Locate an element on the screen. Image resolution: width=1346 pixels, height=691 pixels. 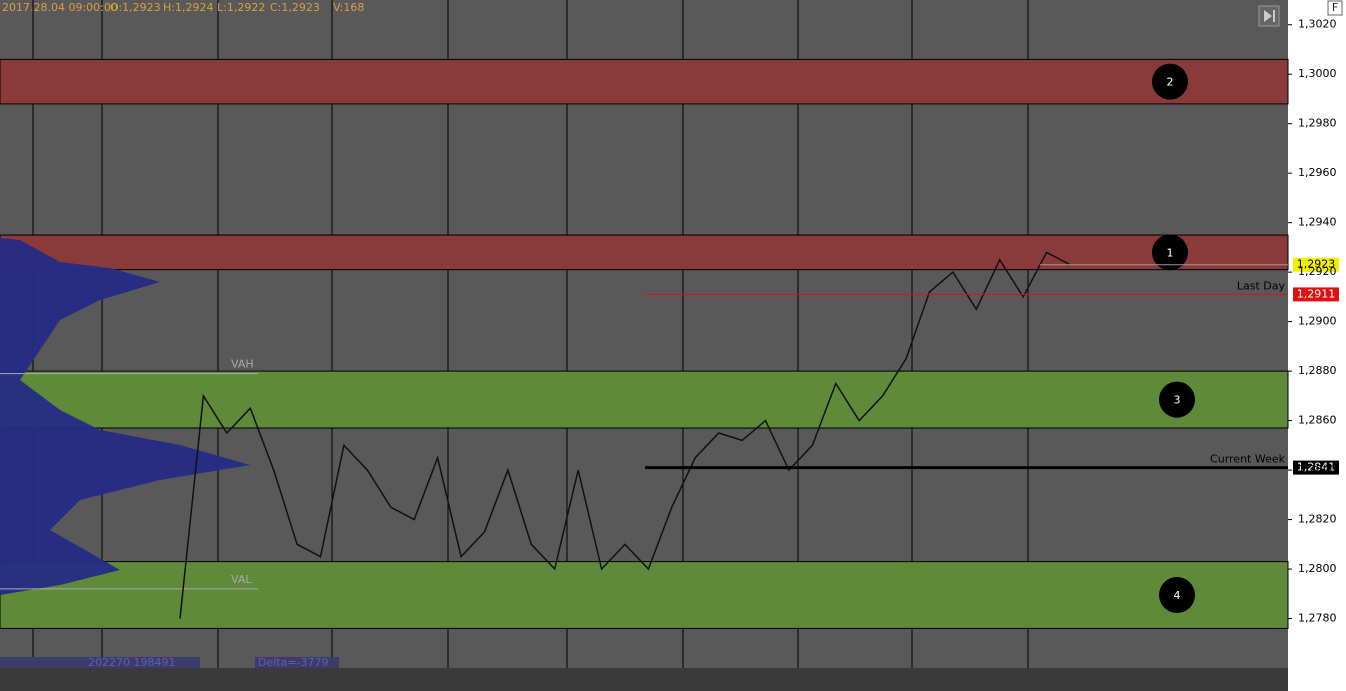
header-time: 2017.28.04 09:00:00 is located at coordinates (60, 7).